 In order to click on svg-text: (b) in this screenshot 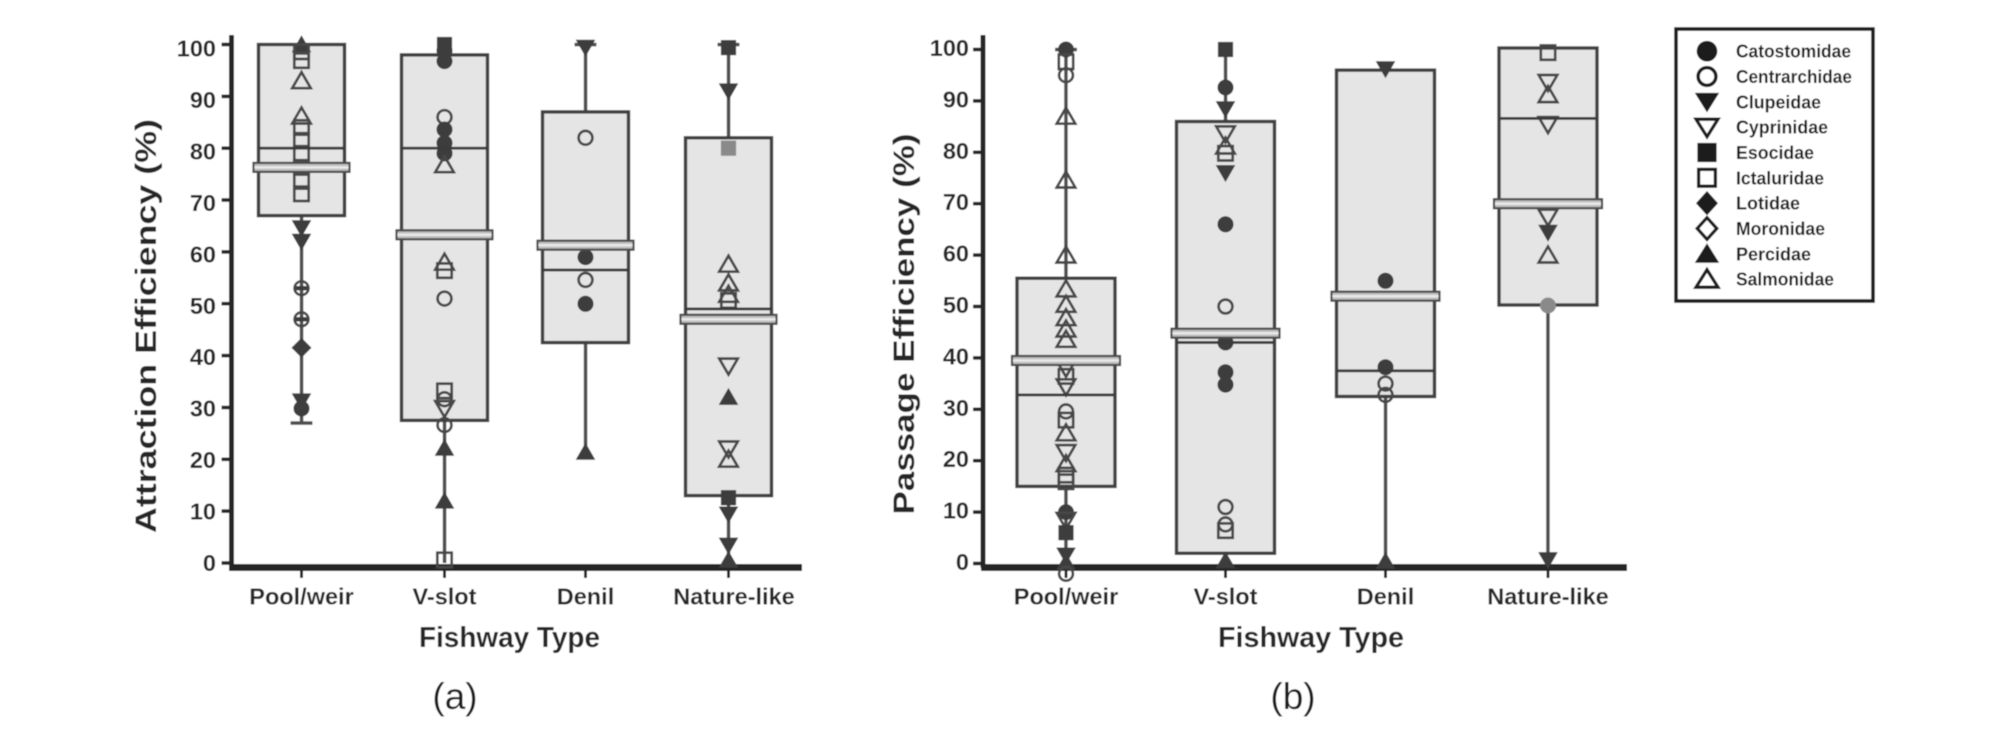, I will do `click(1292, 696)`.